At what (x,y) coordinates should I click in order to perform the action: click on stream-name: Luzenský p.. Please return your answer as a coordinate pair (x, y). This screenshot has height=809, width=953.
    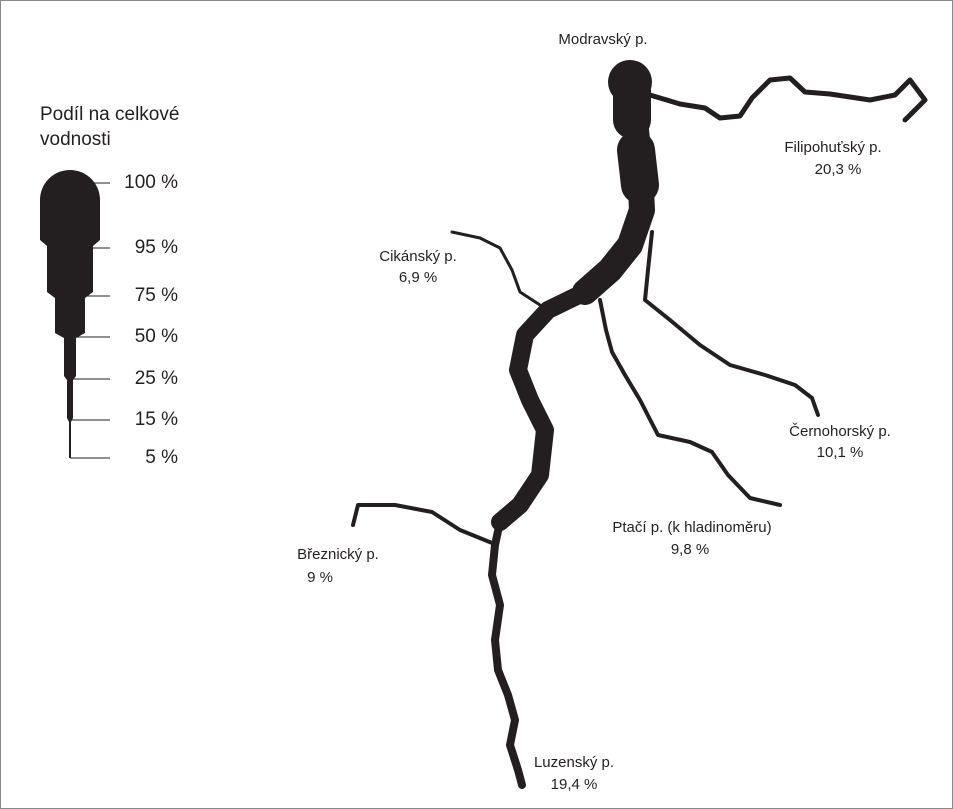
    Looking at the image, I should click on (574, 762).